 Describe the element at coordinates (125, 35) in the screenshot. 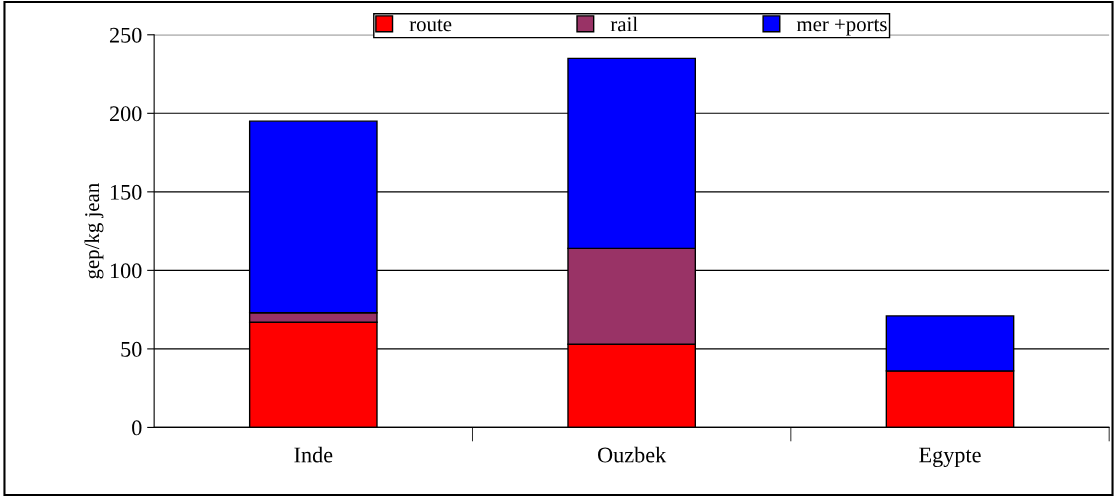

I see `y-tick-label: 250` at that location.